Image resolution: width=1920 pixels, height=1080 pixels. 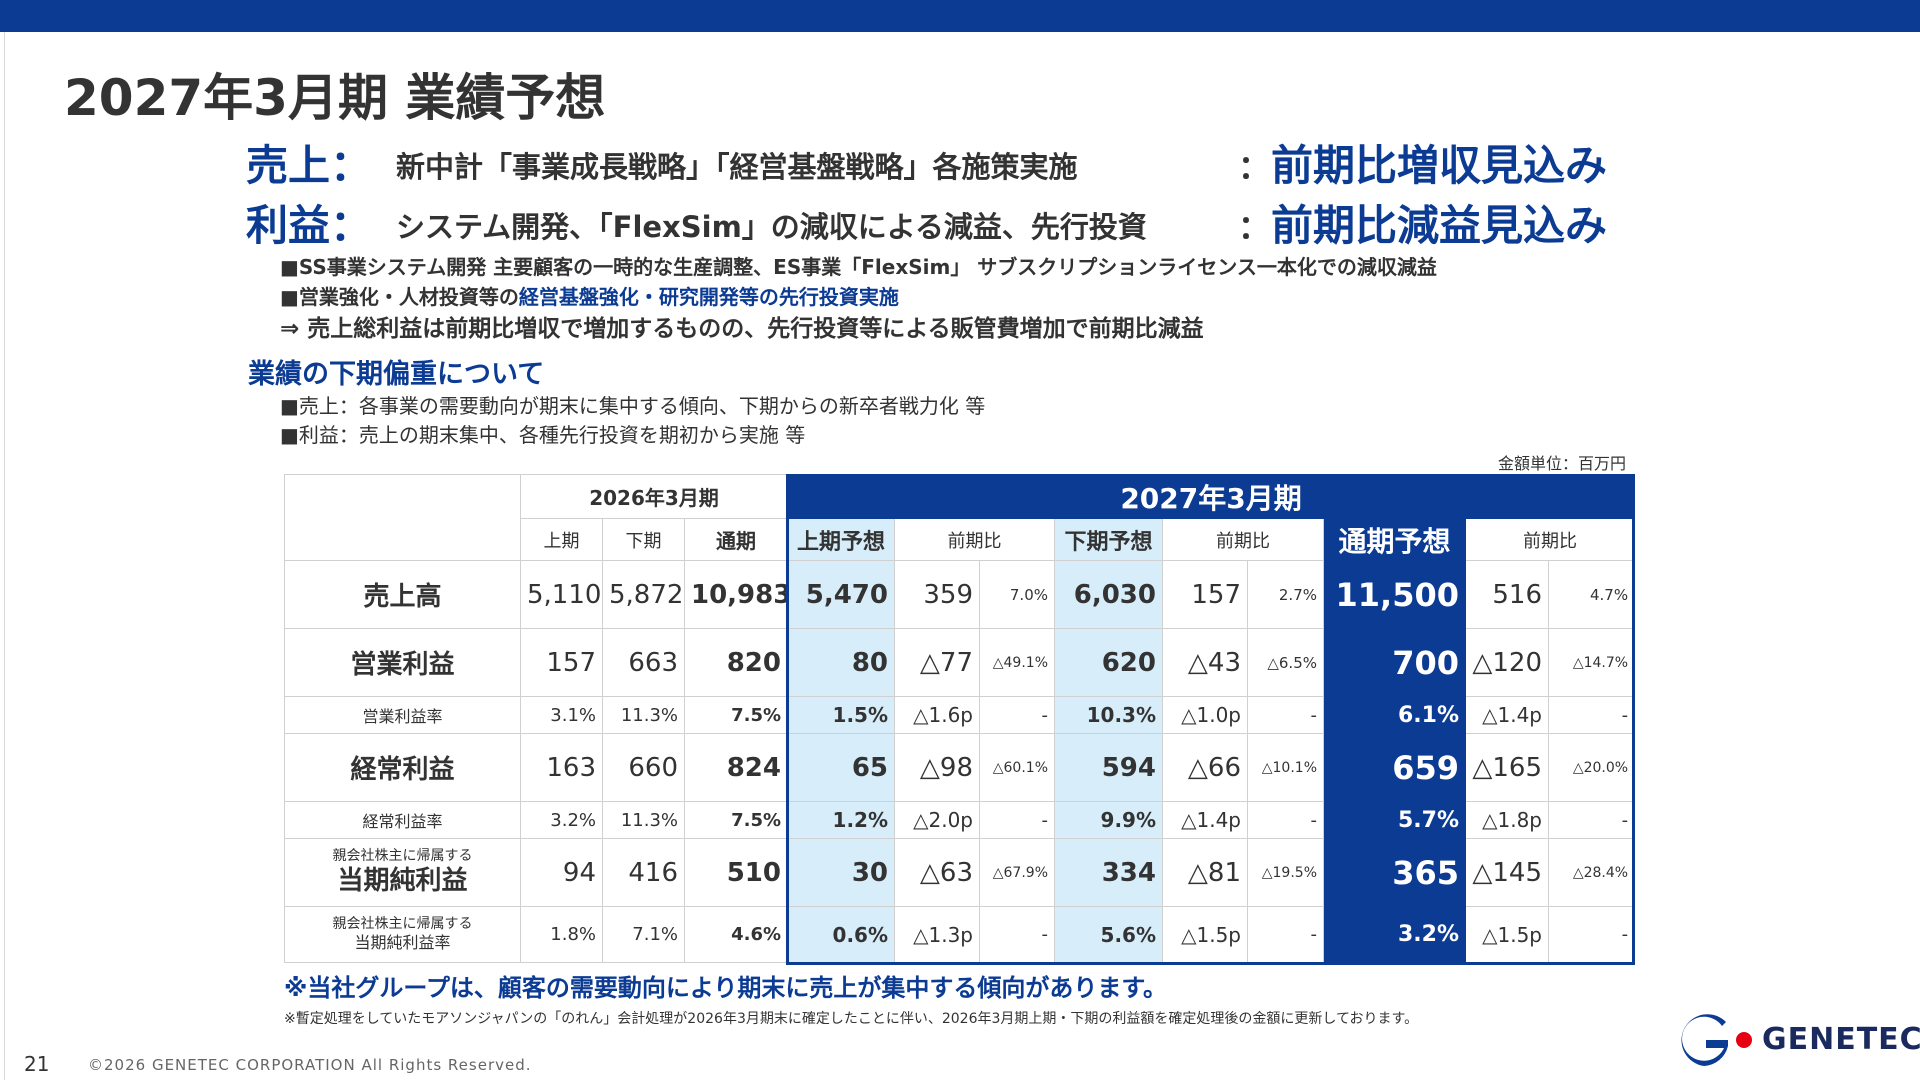 I want to click on cell-value: △1.5p, so click(x=1205, y=934).